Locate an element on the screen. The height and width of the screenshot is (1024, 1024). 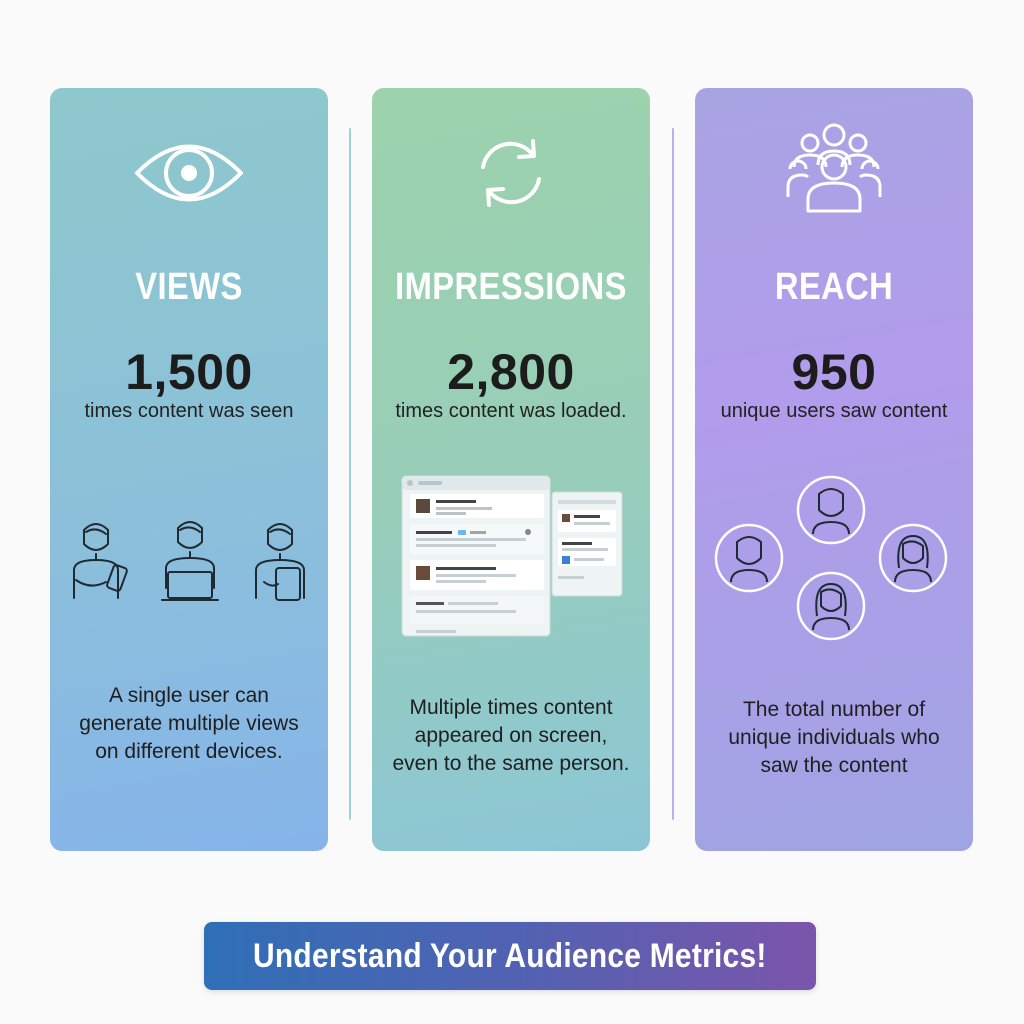
person-phone-icon is located at coordinates (100, 561).